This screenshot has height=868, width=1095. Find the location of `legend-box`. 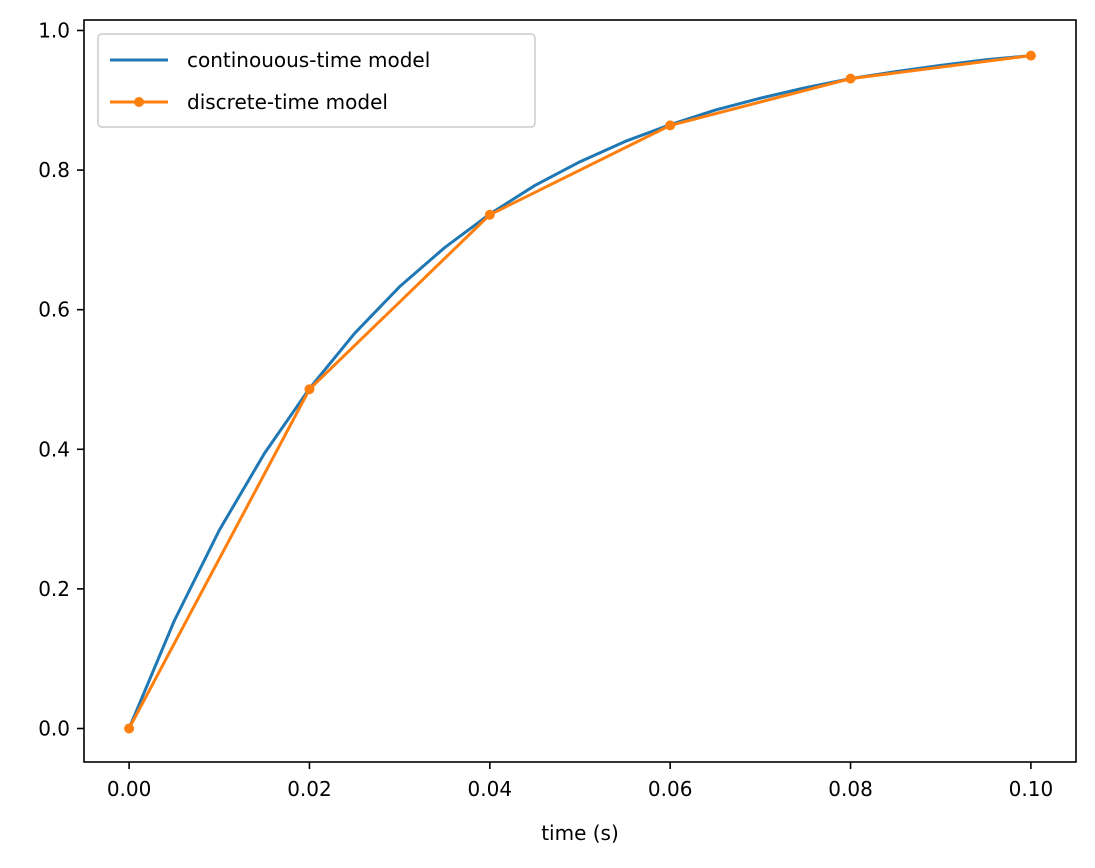

legend-box is located at coordinates (316, 80).